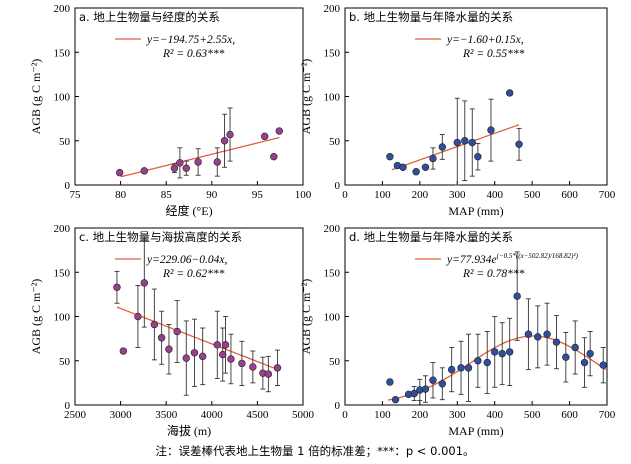 The height and width of the screenshot is (464, 631). What do you see at coordinates (258, 195) in the screenshot?
I see `x-tick-label: 95` at bounding box center [258, 195].